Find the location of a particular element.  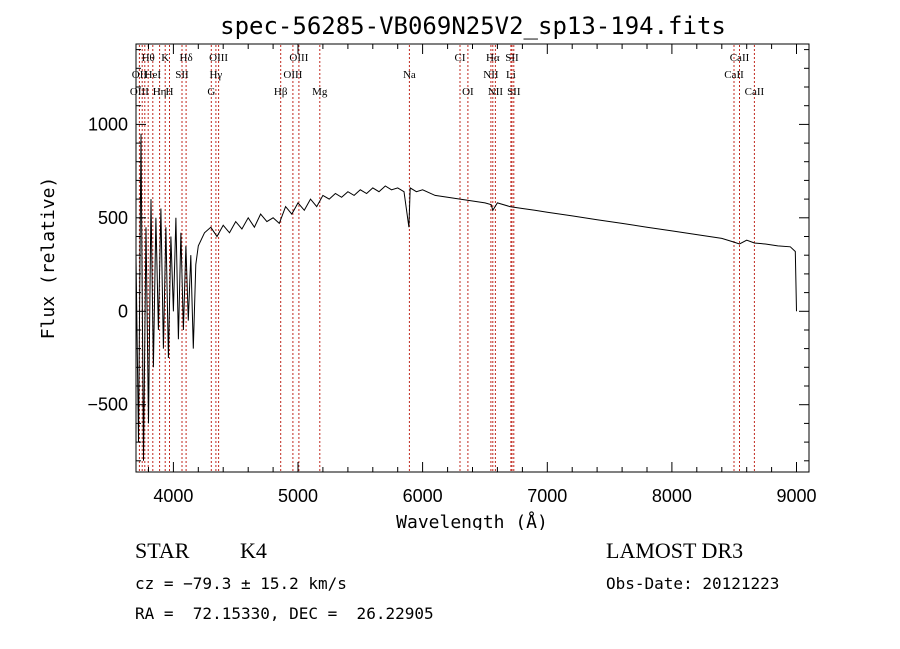

y-axis-label: Flux (relative) is located at coordinates (48, 258).